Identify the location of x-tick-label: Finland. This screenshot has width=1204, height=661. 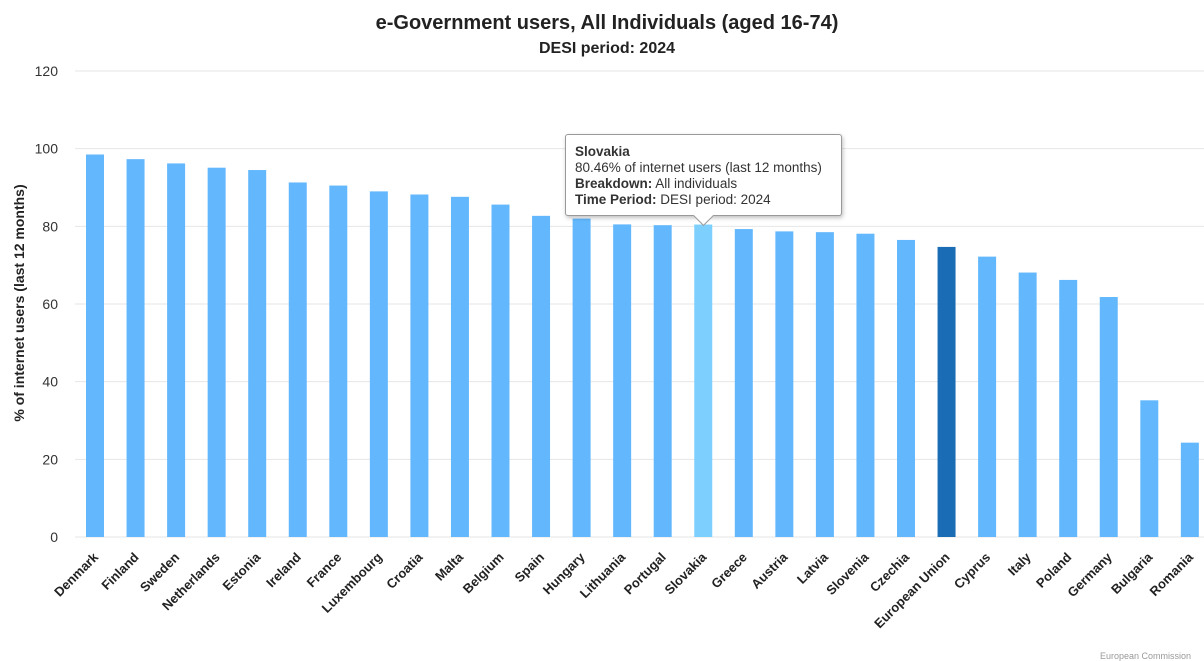
(119, 570).